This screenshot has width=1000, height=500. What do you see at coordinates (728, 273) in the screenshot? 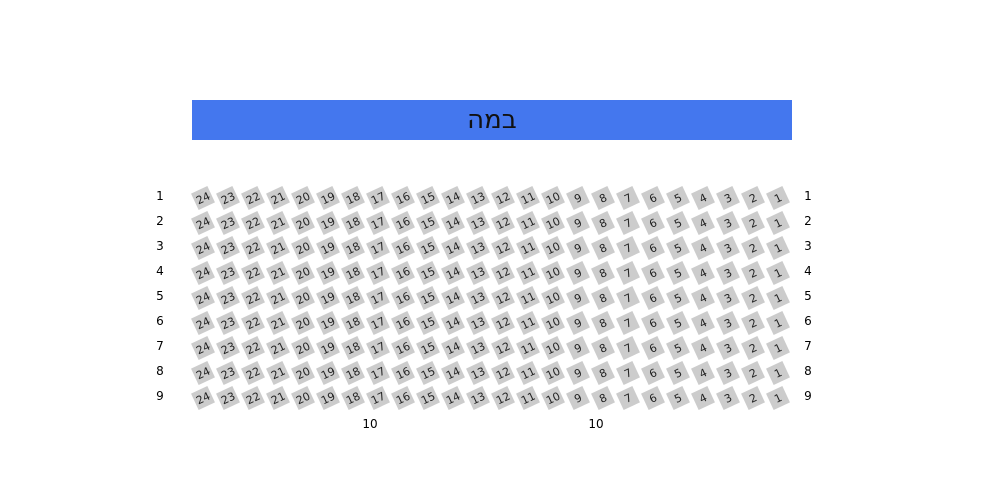
I see `seat: 3` at bounding box center [728, 273].